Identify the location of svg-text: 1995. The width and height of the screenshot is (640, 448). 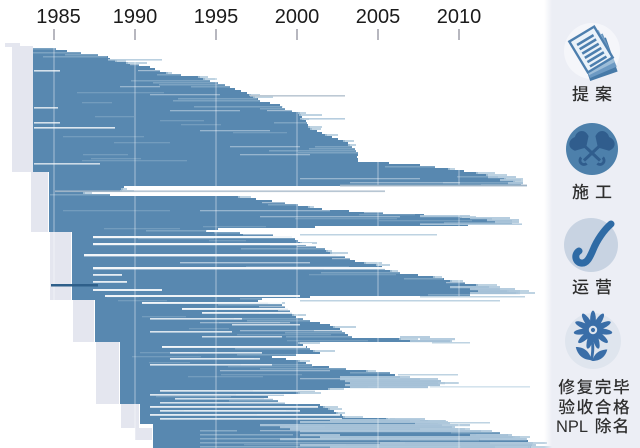
(216, 17).